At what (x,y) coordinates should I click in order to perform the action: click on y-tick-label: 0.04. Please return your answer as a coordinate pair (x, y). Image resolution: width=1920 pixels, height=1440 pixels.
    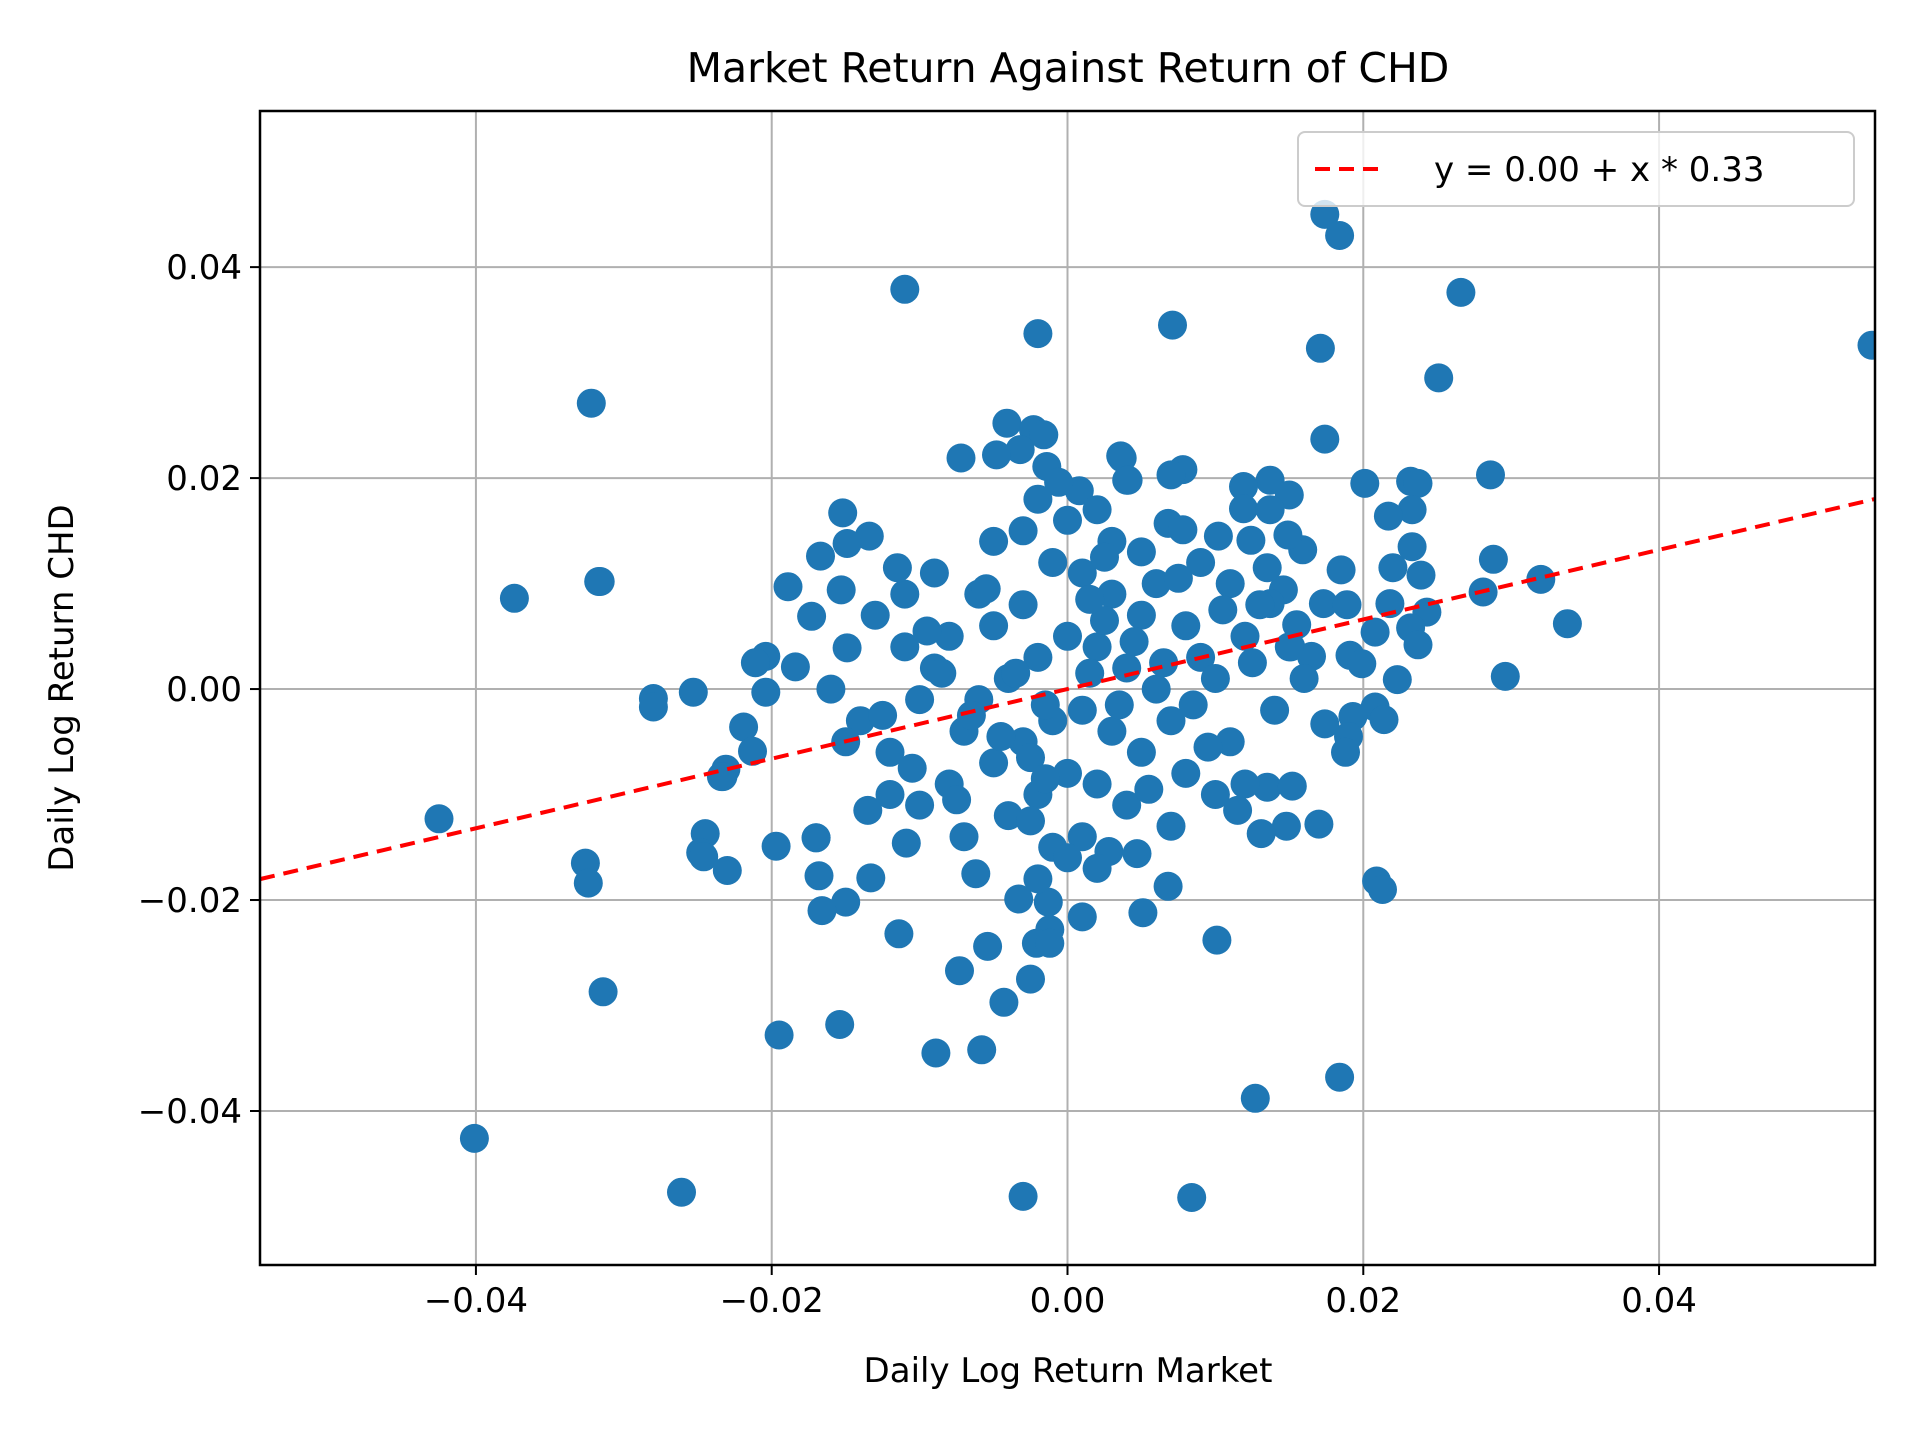
    Looking at the image, I should click on (204, 268).